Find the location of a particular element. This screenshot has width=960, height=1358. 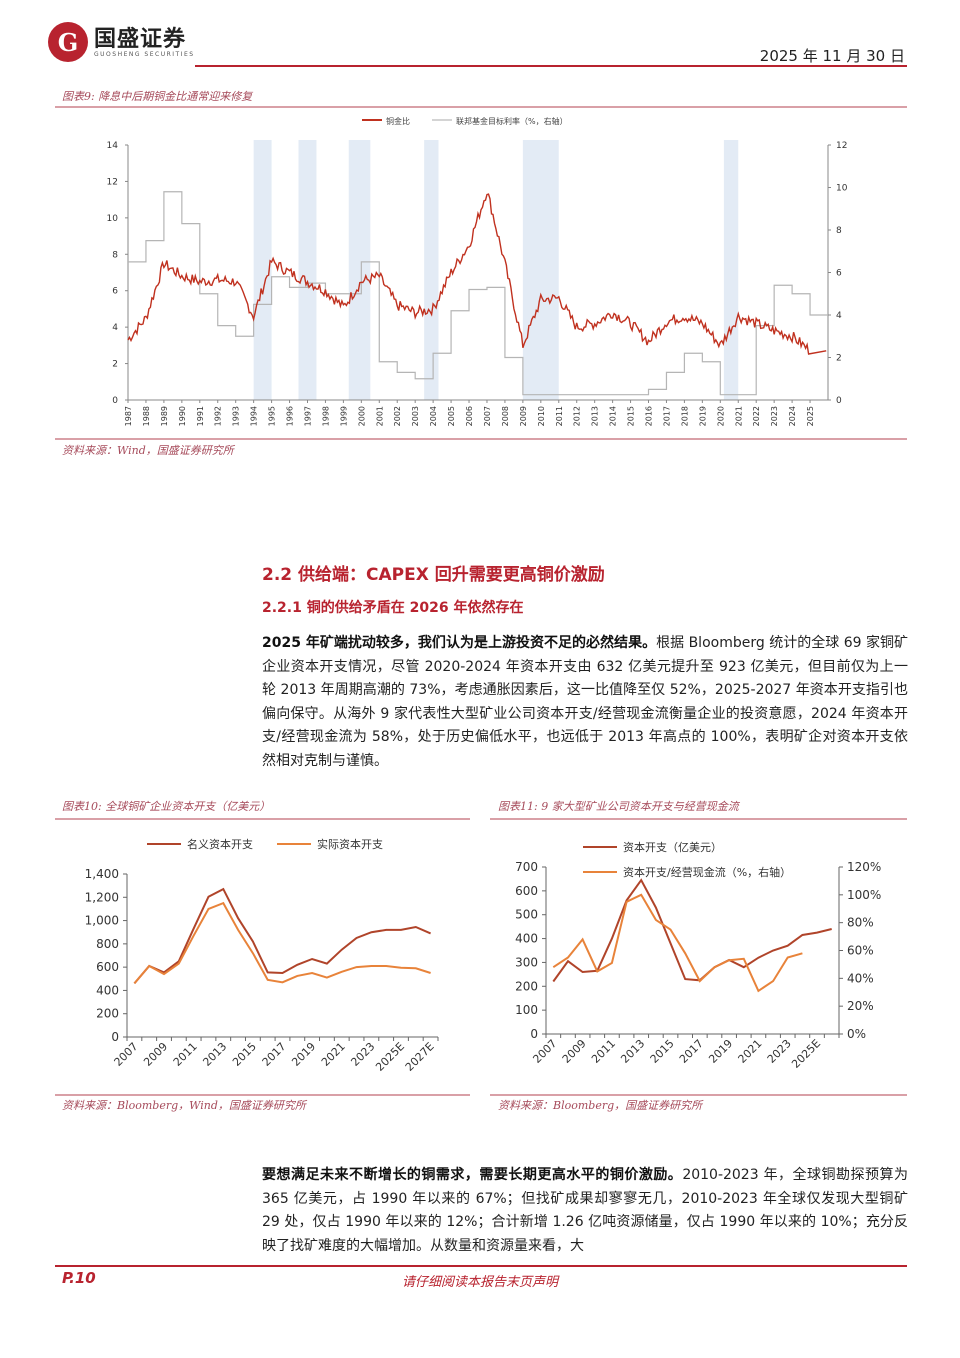

fig9-bottom-rule is located at coordinates (481, 439).